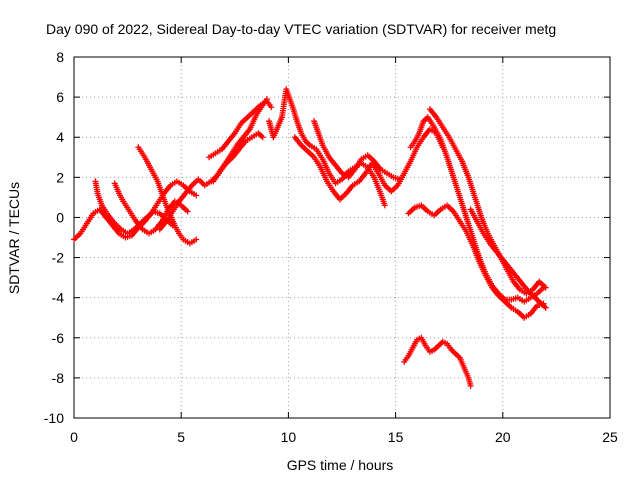 Image resolution: width=640 pixels, height=480 pixels. What do you see at coordinates (60, 57) in the screenshot?
I see `y-tick-label: 8` at bounding box center [60, 57].